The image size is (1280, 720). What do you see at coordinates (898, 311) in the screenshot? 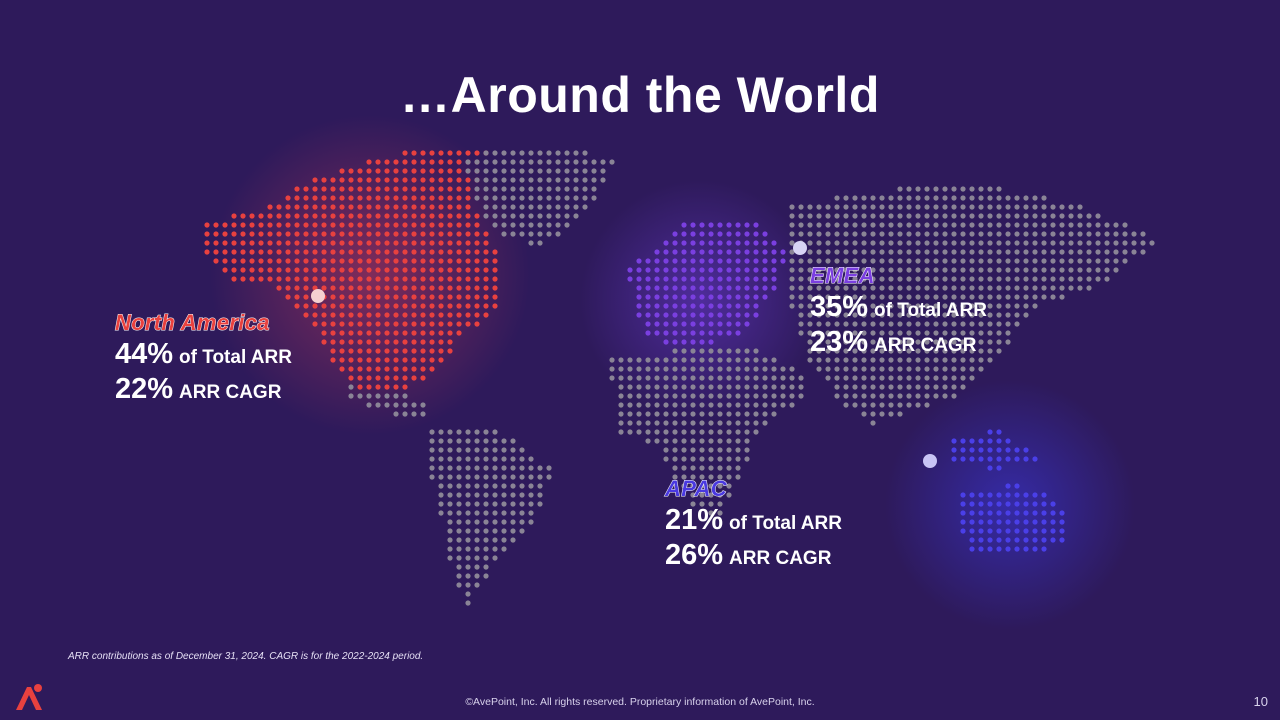
I see `emea-callout: EMEA 35% of Total ARR 23% ARR CAGR` at bounding box center [898, 311].